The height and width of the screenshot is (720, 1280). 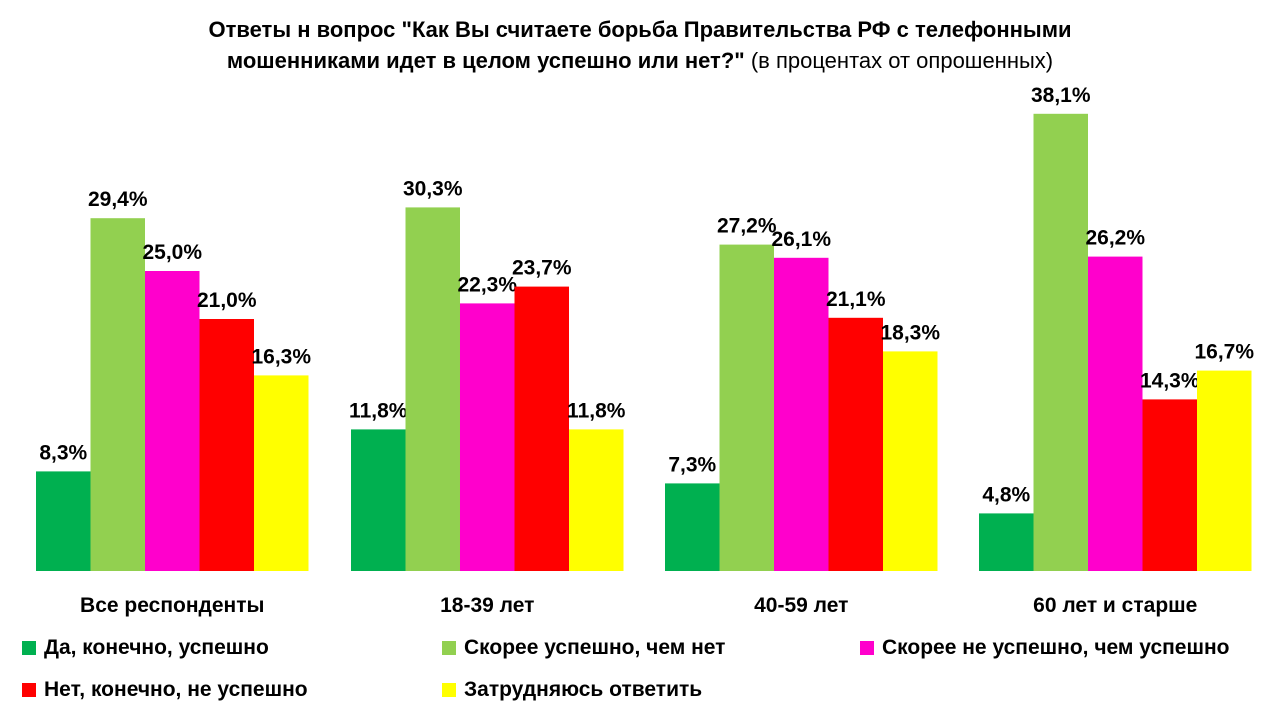 I want to click on category-label: 40-59 лет, so click(x=801, y=605).